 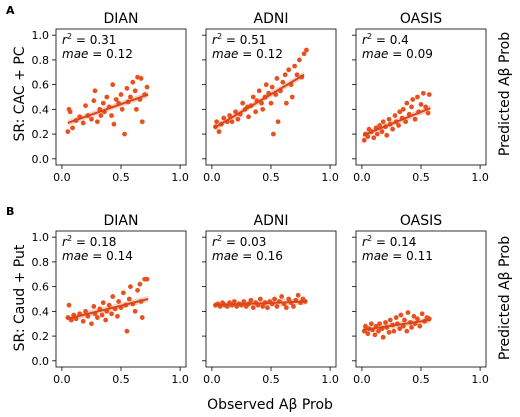 I want to click on r2-value: = 0.31, so click(x=94, y=40).